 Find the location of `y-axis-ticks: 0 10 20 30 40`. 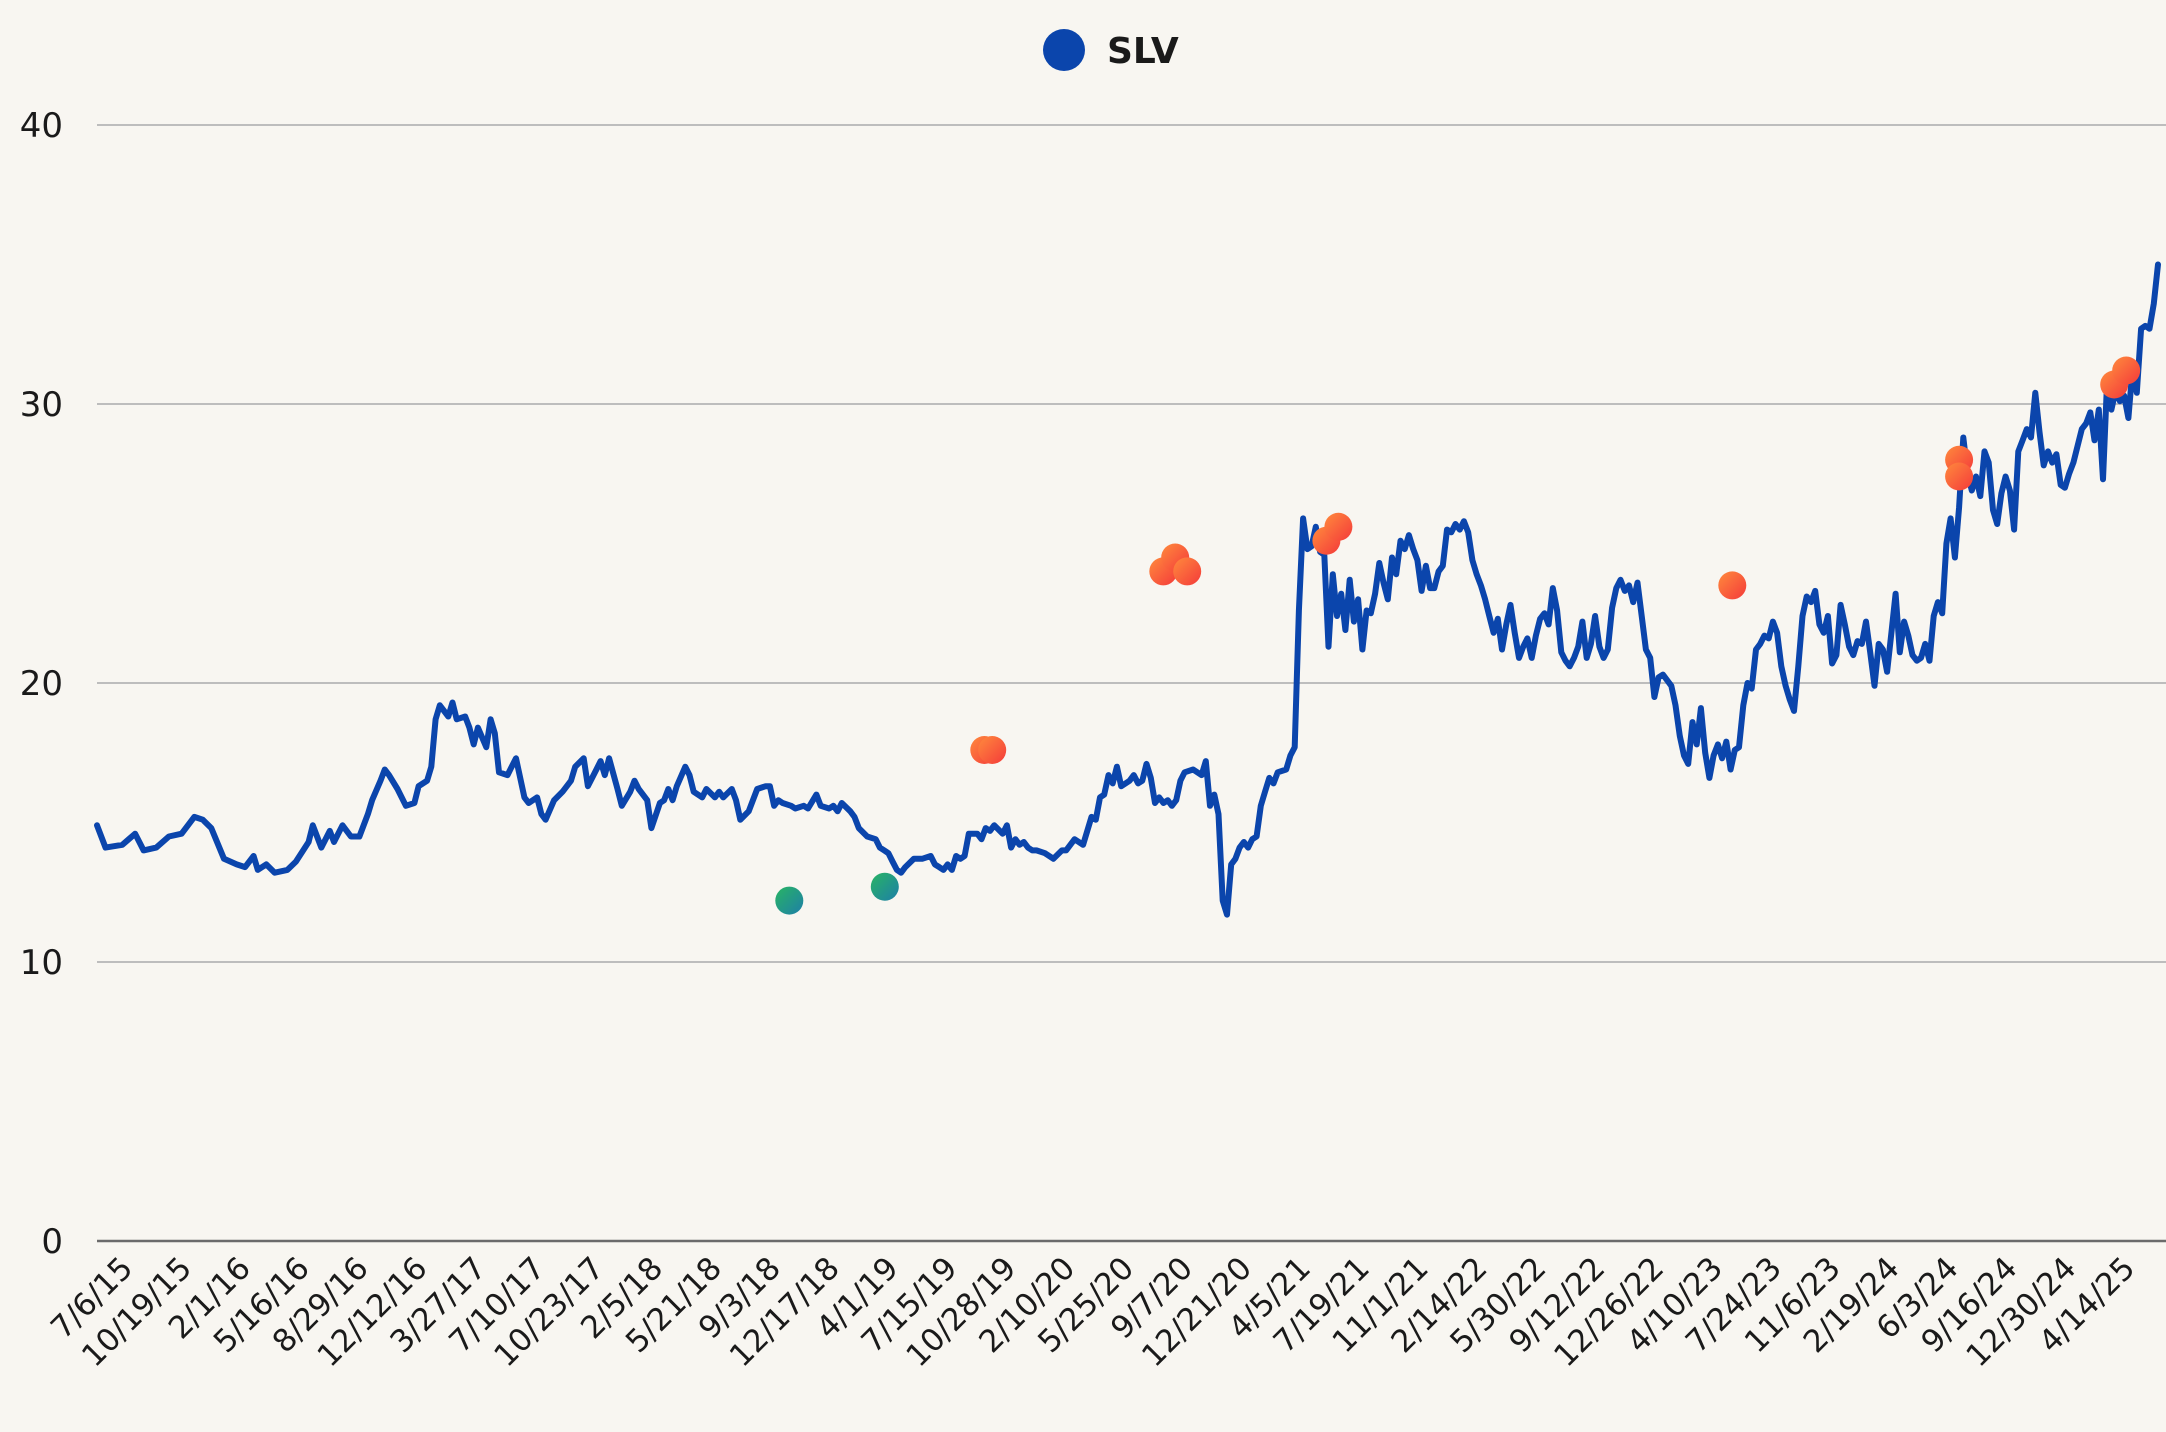

y-axis-ticks: 0 10 20 30 40 is located at coordinates (41, 684).